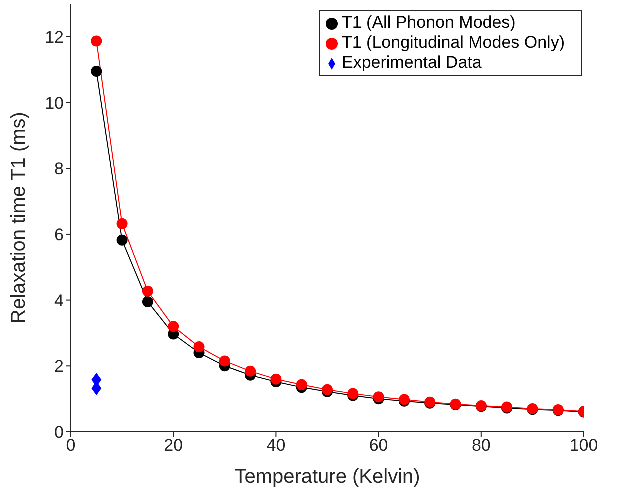  What do you see at coordinates (59, 234) in the screenshot?
I see `y-tick-label: 6` at bounding box center [59, 234].